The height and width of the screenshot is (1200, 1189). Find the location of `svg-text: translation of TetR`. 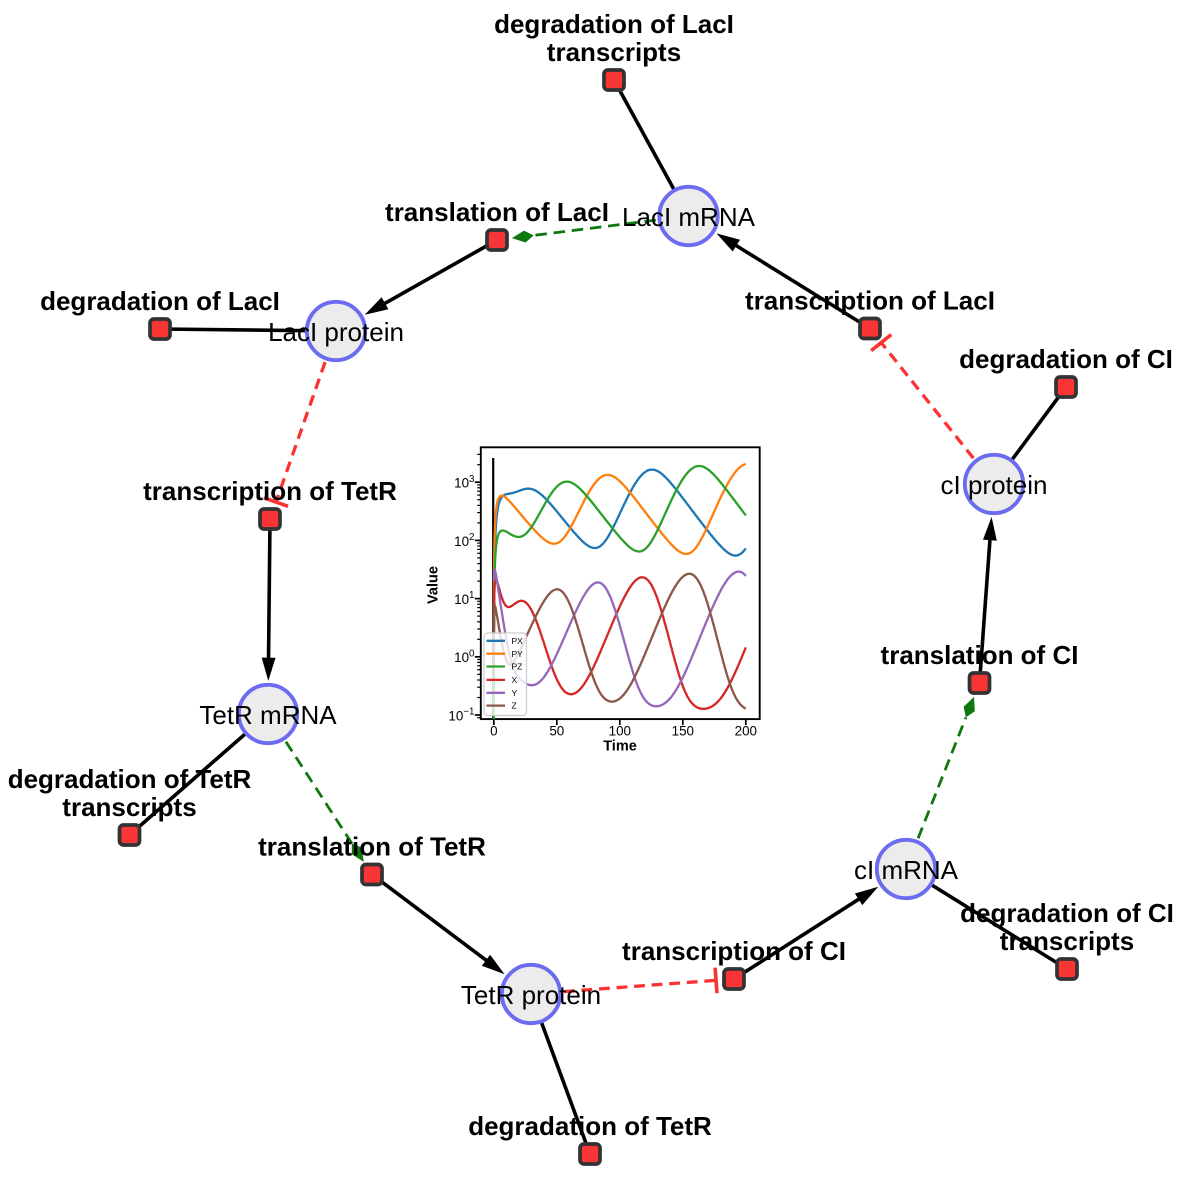

svg-text: translation of TetR is located at coordinates (372, 847).